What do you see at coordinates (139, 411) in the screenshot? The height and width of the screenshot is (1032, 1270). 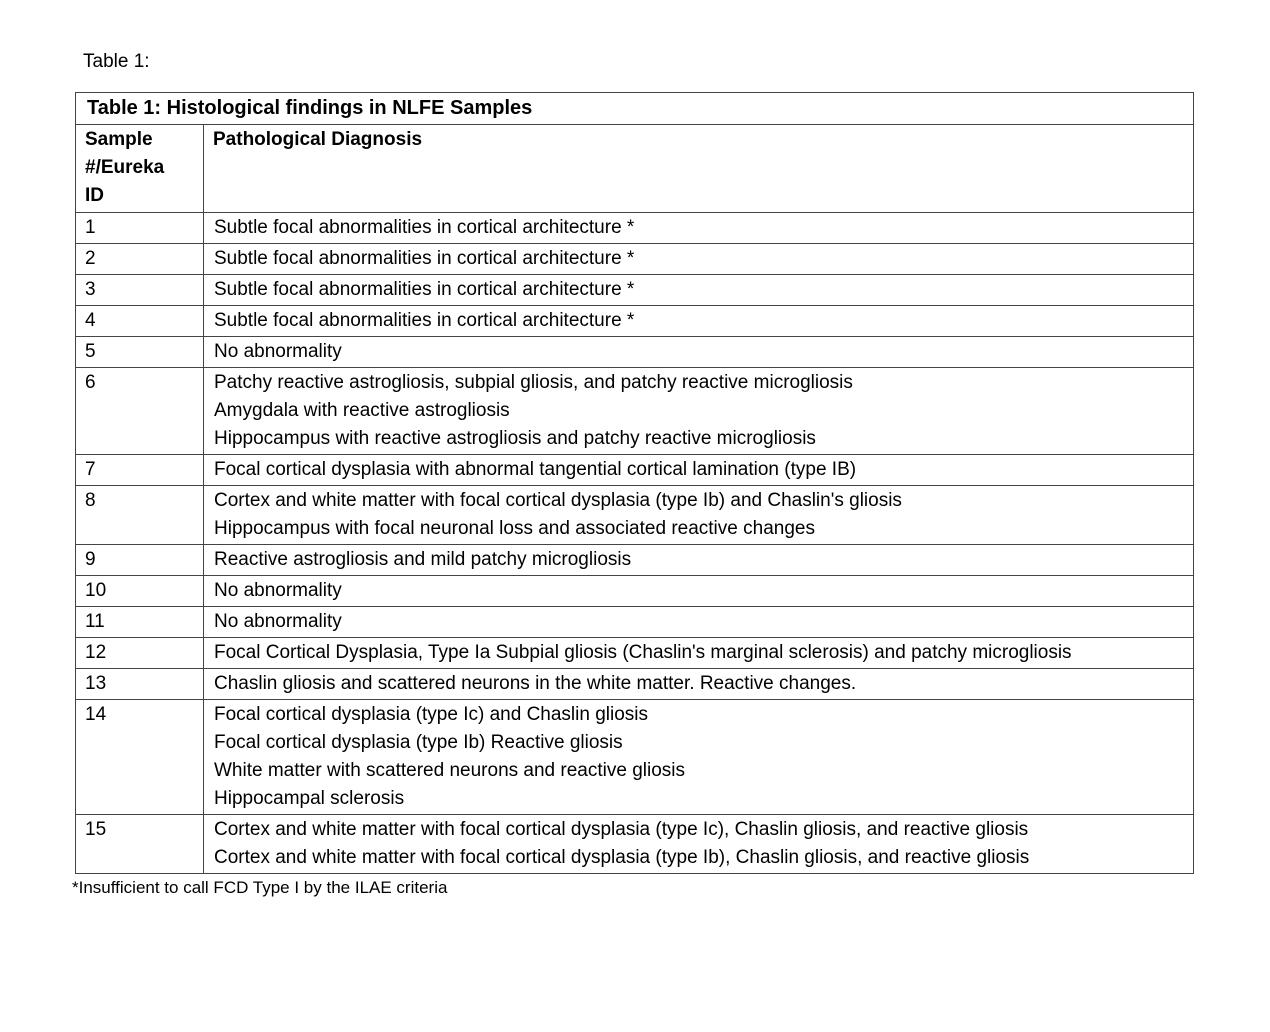 I see `sample-id-cell: 6` at bounding box center [139, 411].